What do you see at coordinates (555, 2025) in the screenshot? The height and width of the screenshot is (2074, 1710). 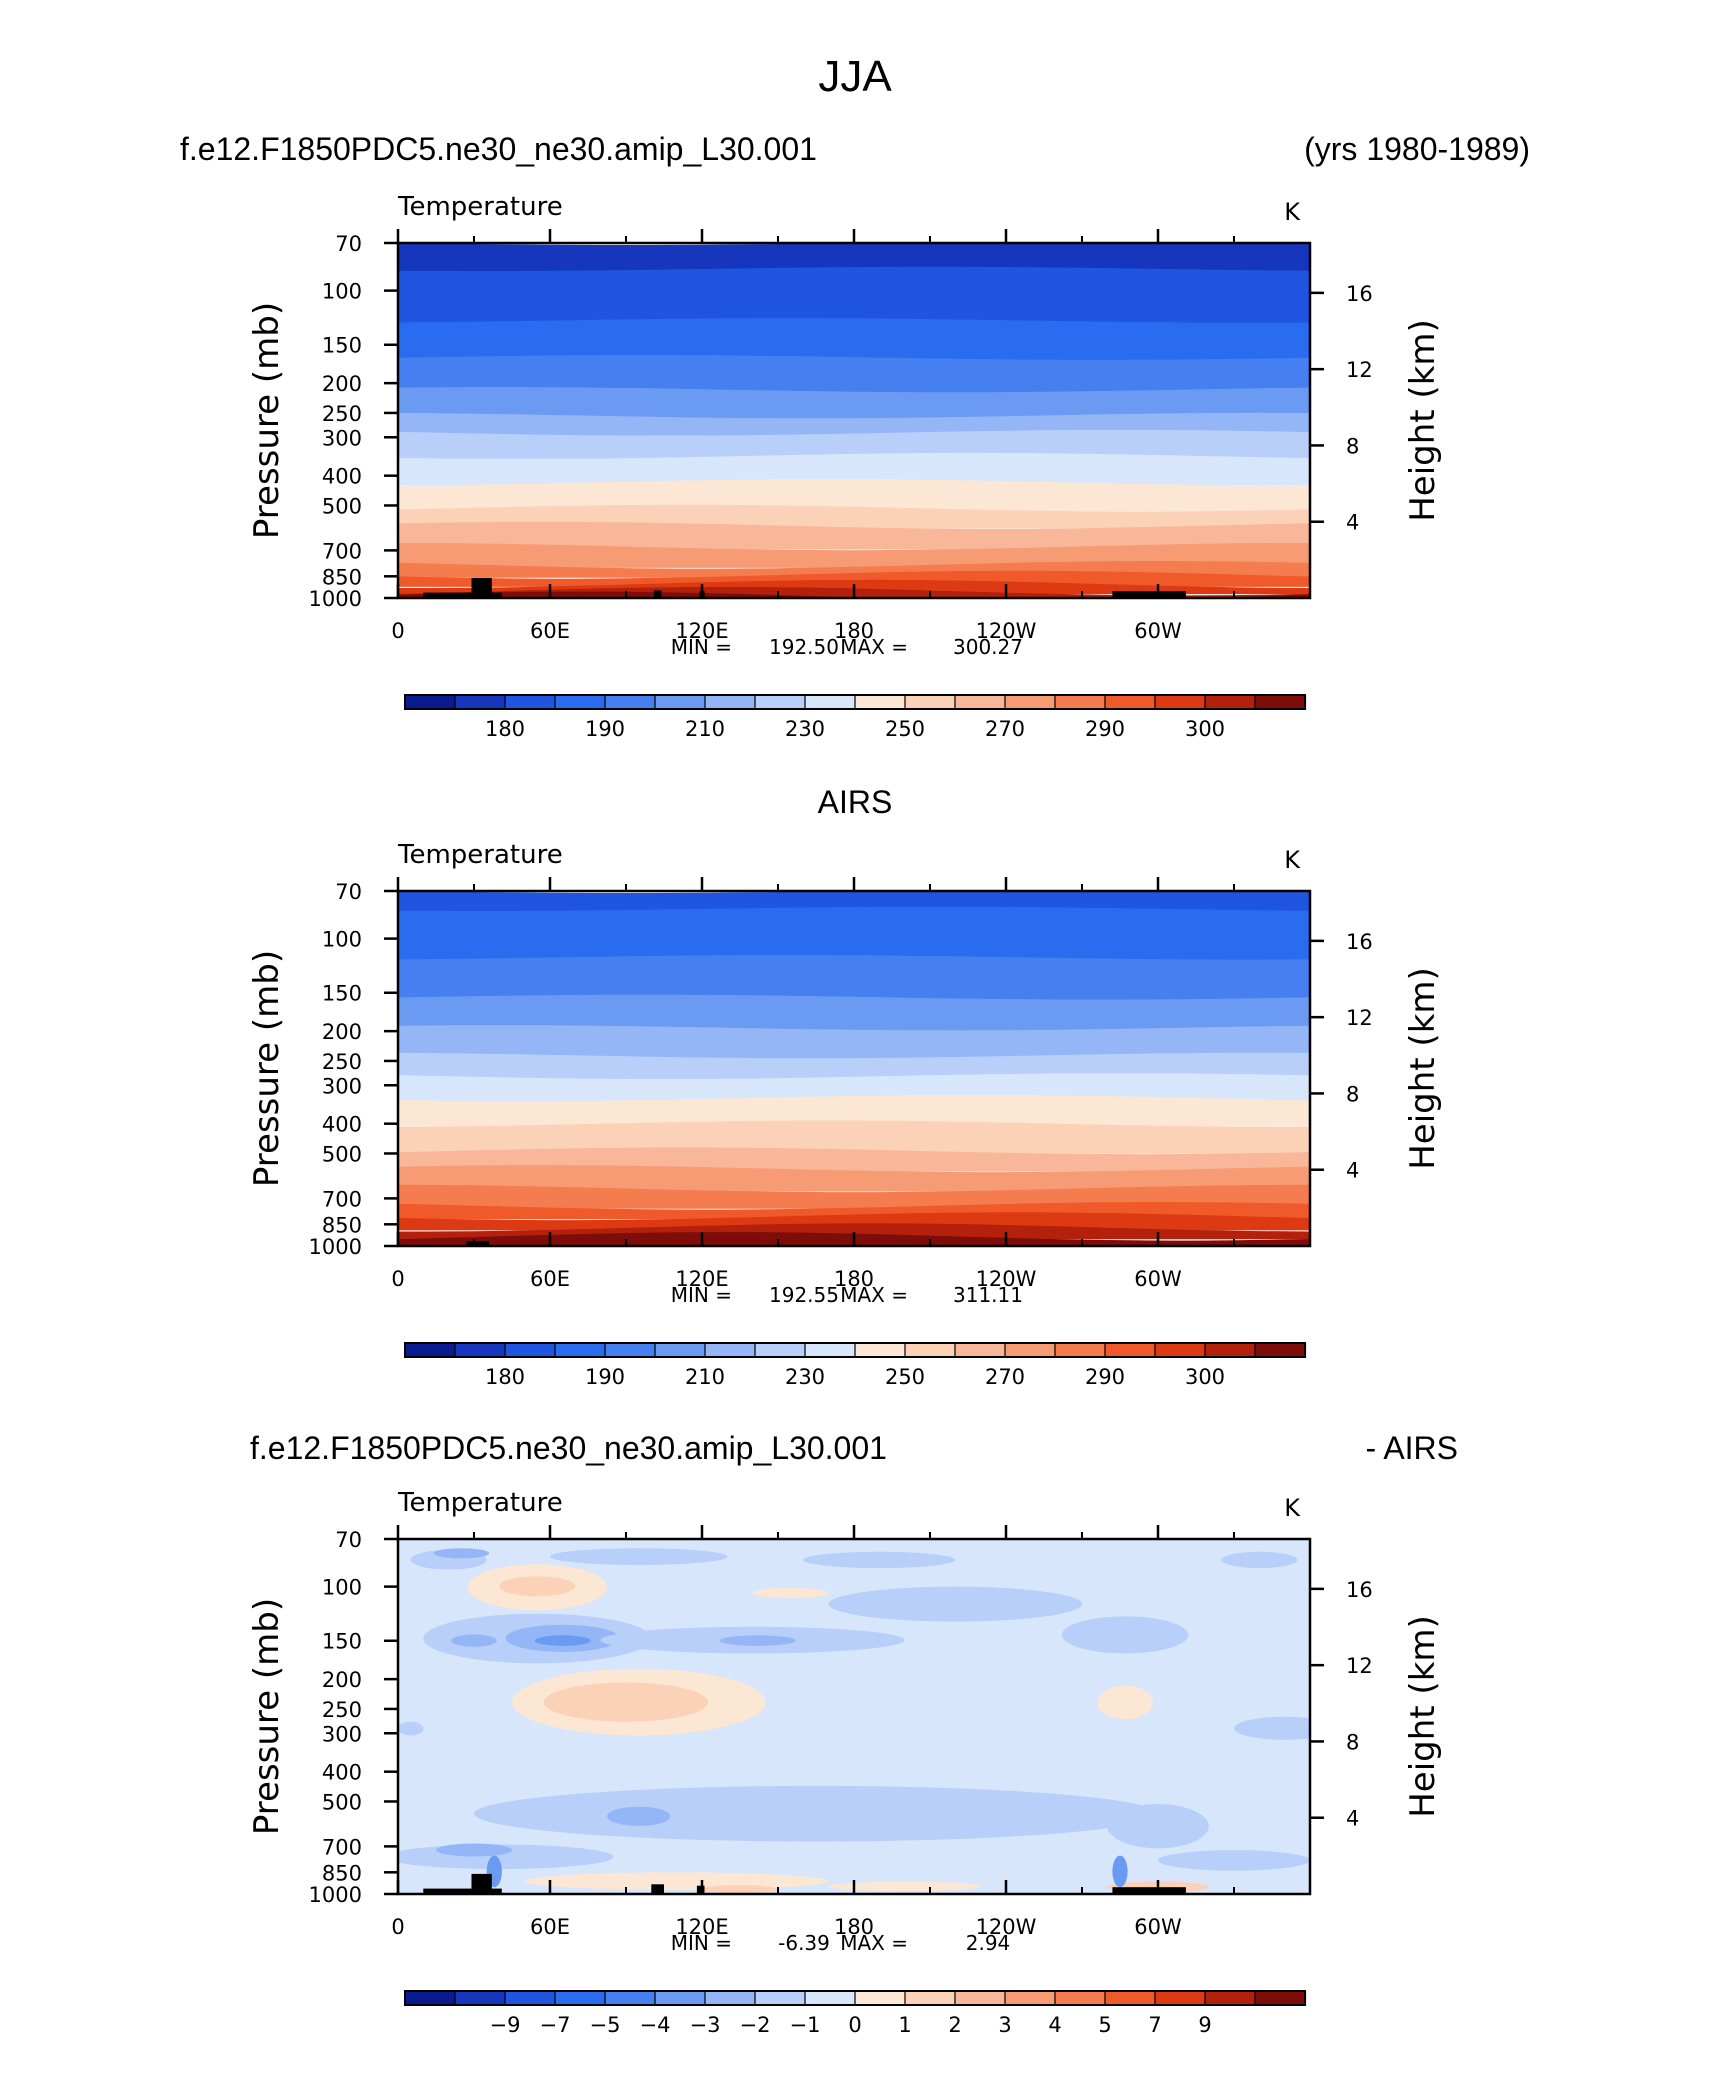 I see `colorbar-label: −7` at bounding box center [555, 2025].